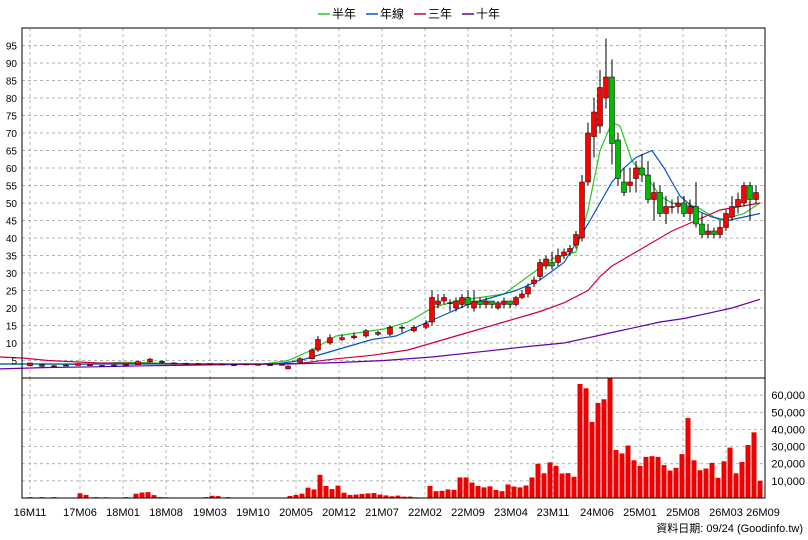 The height and width of the screenshot is (540, 808). I want to click on volume-tick-label-1: 20,000, so click(788, 465).